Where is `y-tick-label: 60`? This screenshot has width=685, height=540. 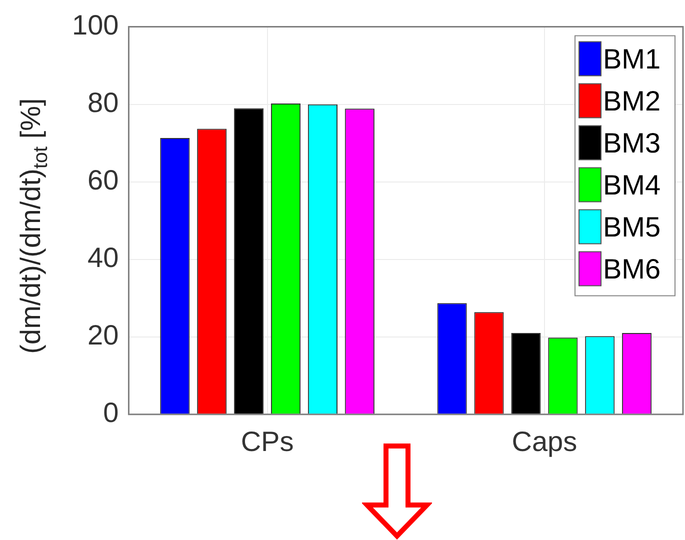
y-tick-label: 60 is located at coordinates (103, 180).